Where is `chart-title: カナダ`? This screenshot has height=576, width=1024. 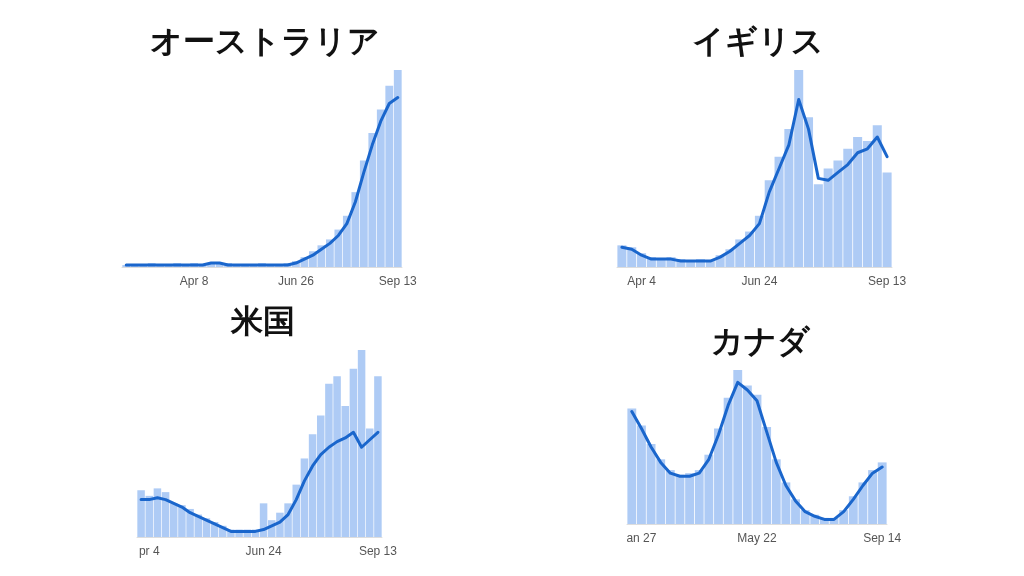
chart-title: カナダ is located at coordinates (760, 341).